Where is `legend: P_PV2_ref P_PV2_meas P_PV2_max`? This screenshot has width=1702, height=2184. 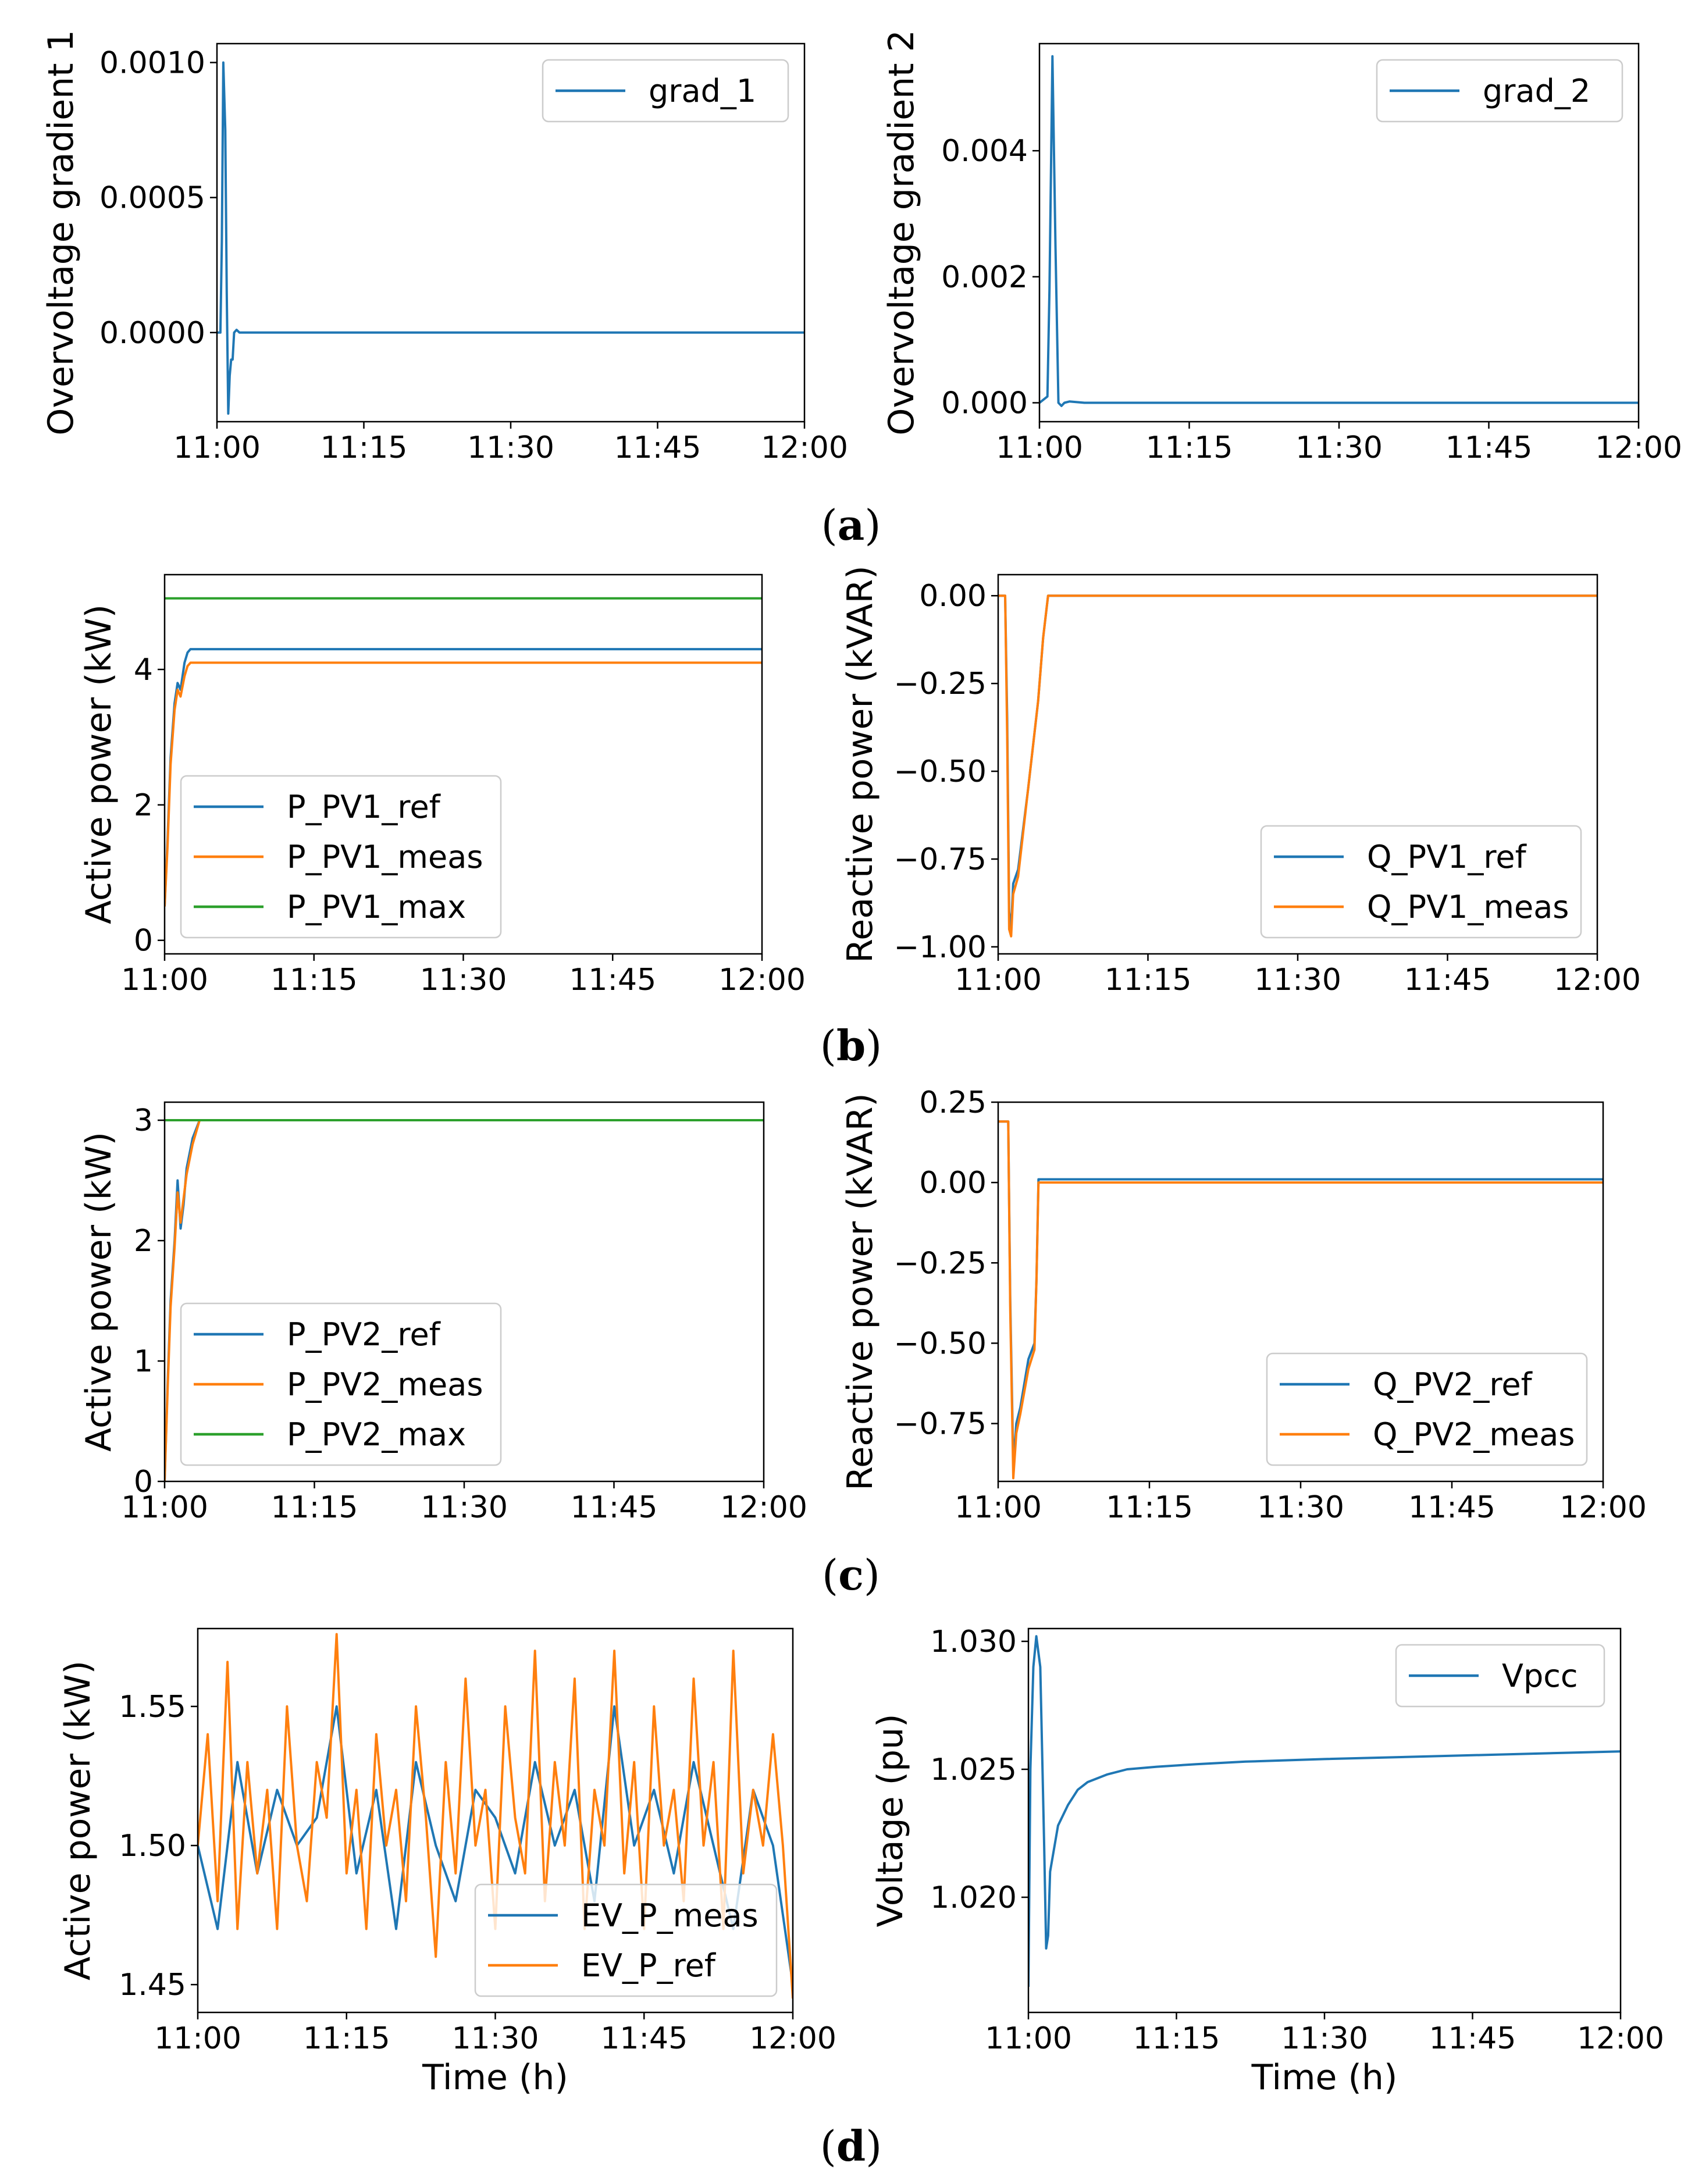
legend: P_PV2_ref P_PV2_meas P_PV2_max is located at coordinates (341, 1384).